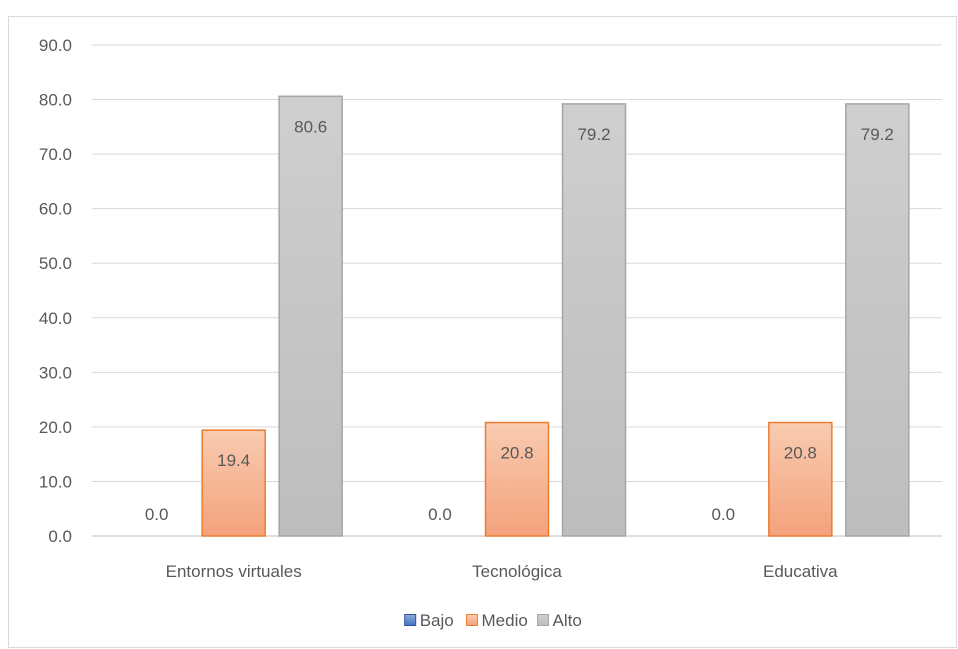 The height and width of the screenshot is (649, 958). Describe the element at coordinates (505, 620) in the screenshot. I see `legend-label: Medio` at that location.